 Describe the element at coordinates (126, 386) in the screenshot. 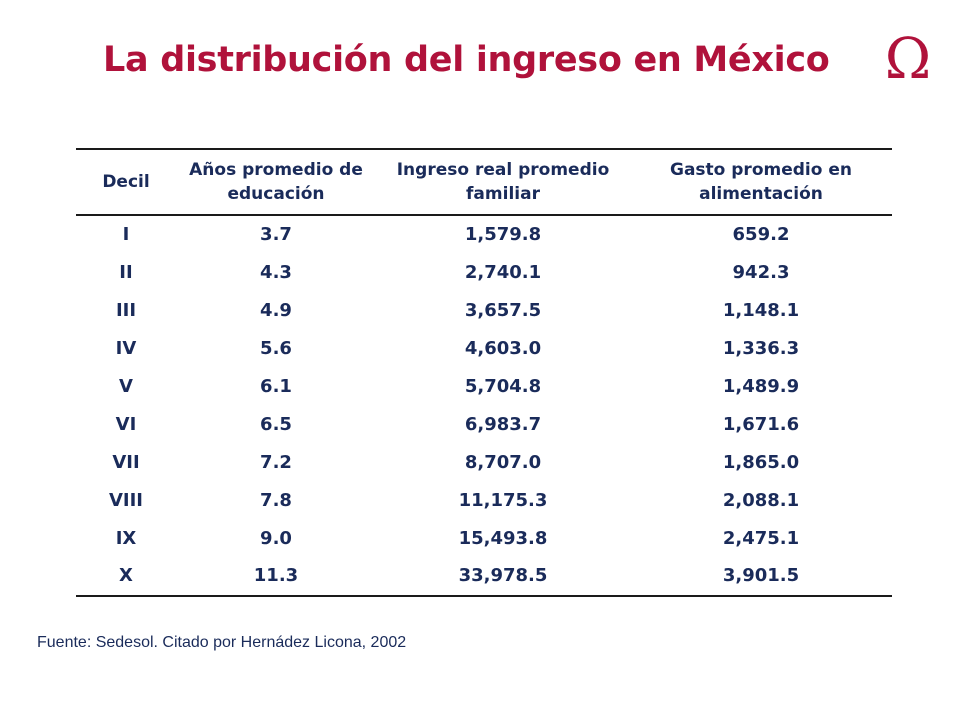

I see `decil-cell: V` at that location.